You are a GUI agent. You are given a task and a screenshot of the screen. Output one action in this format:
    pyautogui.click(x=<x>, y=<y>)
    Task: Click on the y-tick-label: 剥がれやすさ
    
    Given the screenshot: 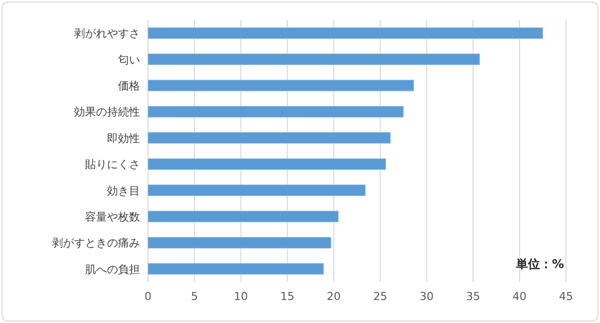 What is the action you would take?
    pyautogui.click(x=107, y=33)
    